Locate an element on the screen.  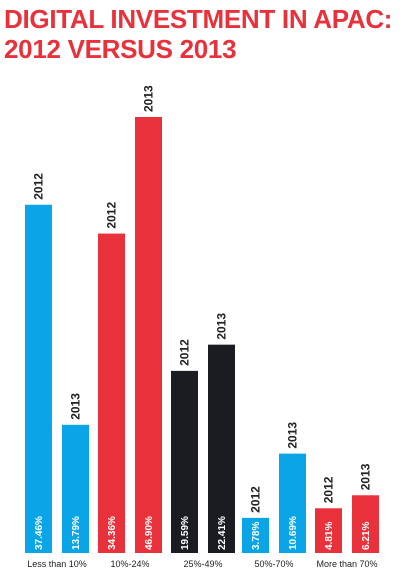
bar-year-label-2012-5: 2012 is located at coordinates (329, 489).